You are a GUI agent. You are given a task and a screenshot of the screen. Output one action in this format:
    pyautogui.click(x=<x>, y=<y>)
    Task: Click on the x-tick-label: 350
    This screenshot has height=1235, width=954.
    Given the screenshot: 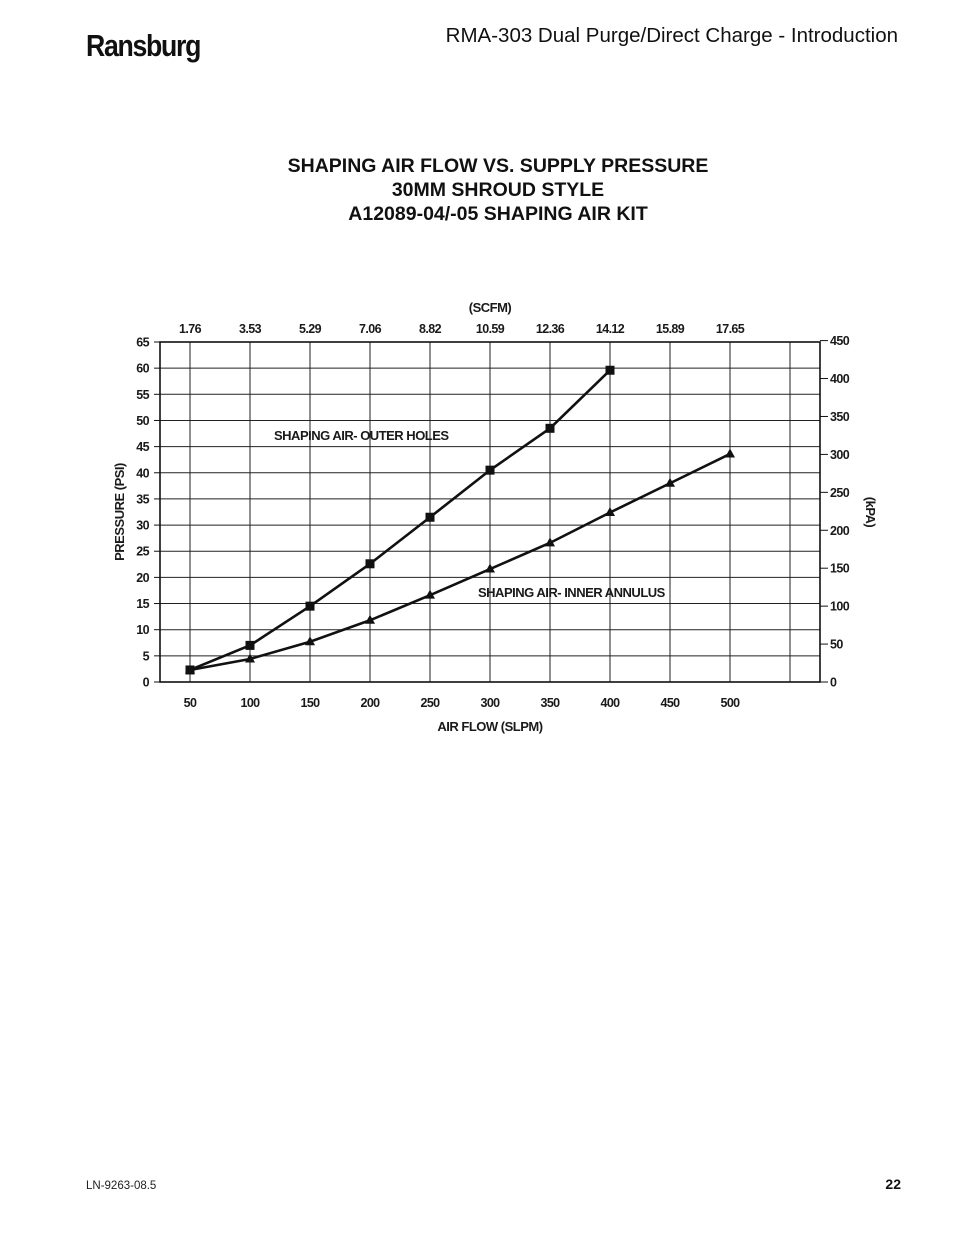 What is the action you would take?
    pyautogui.click(x=550, y=703)
    